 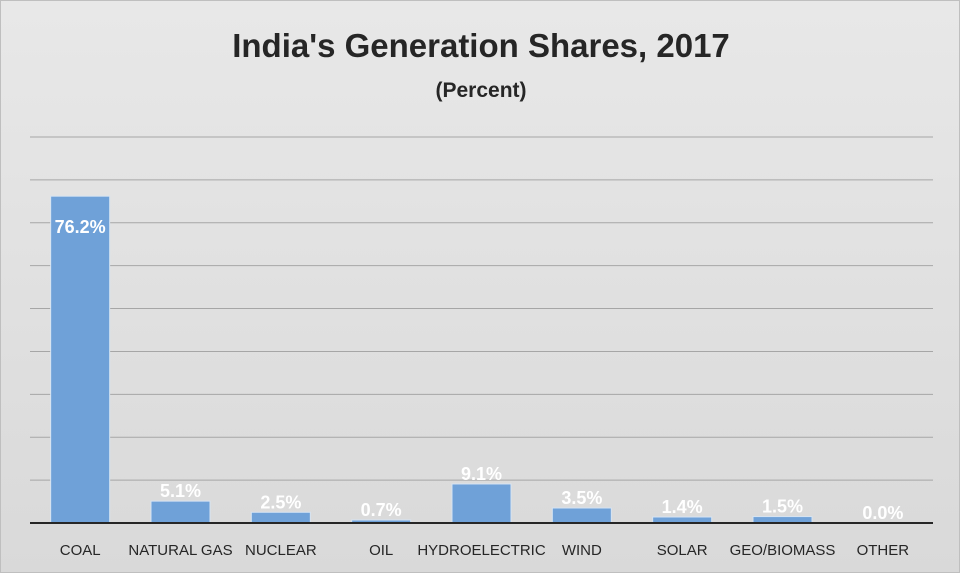 I want to click on data-label: 2.5%, so click(x=280, y=502).